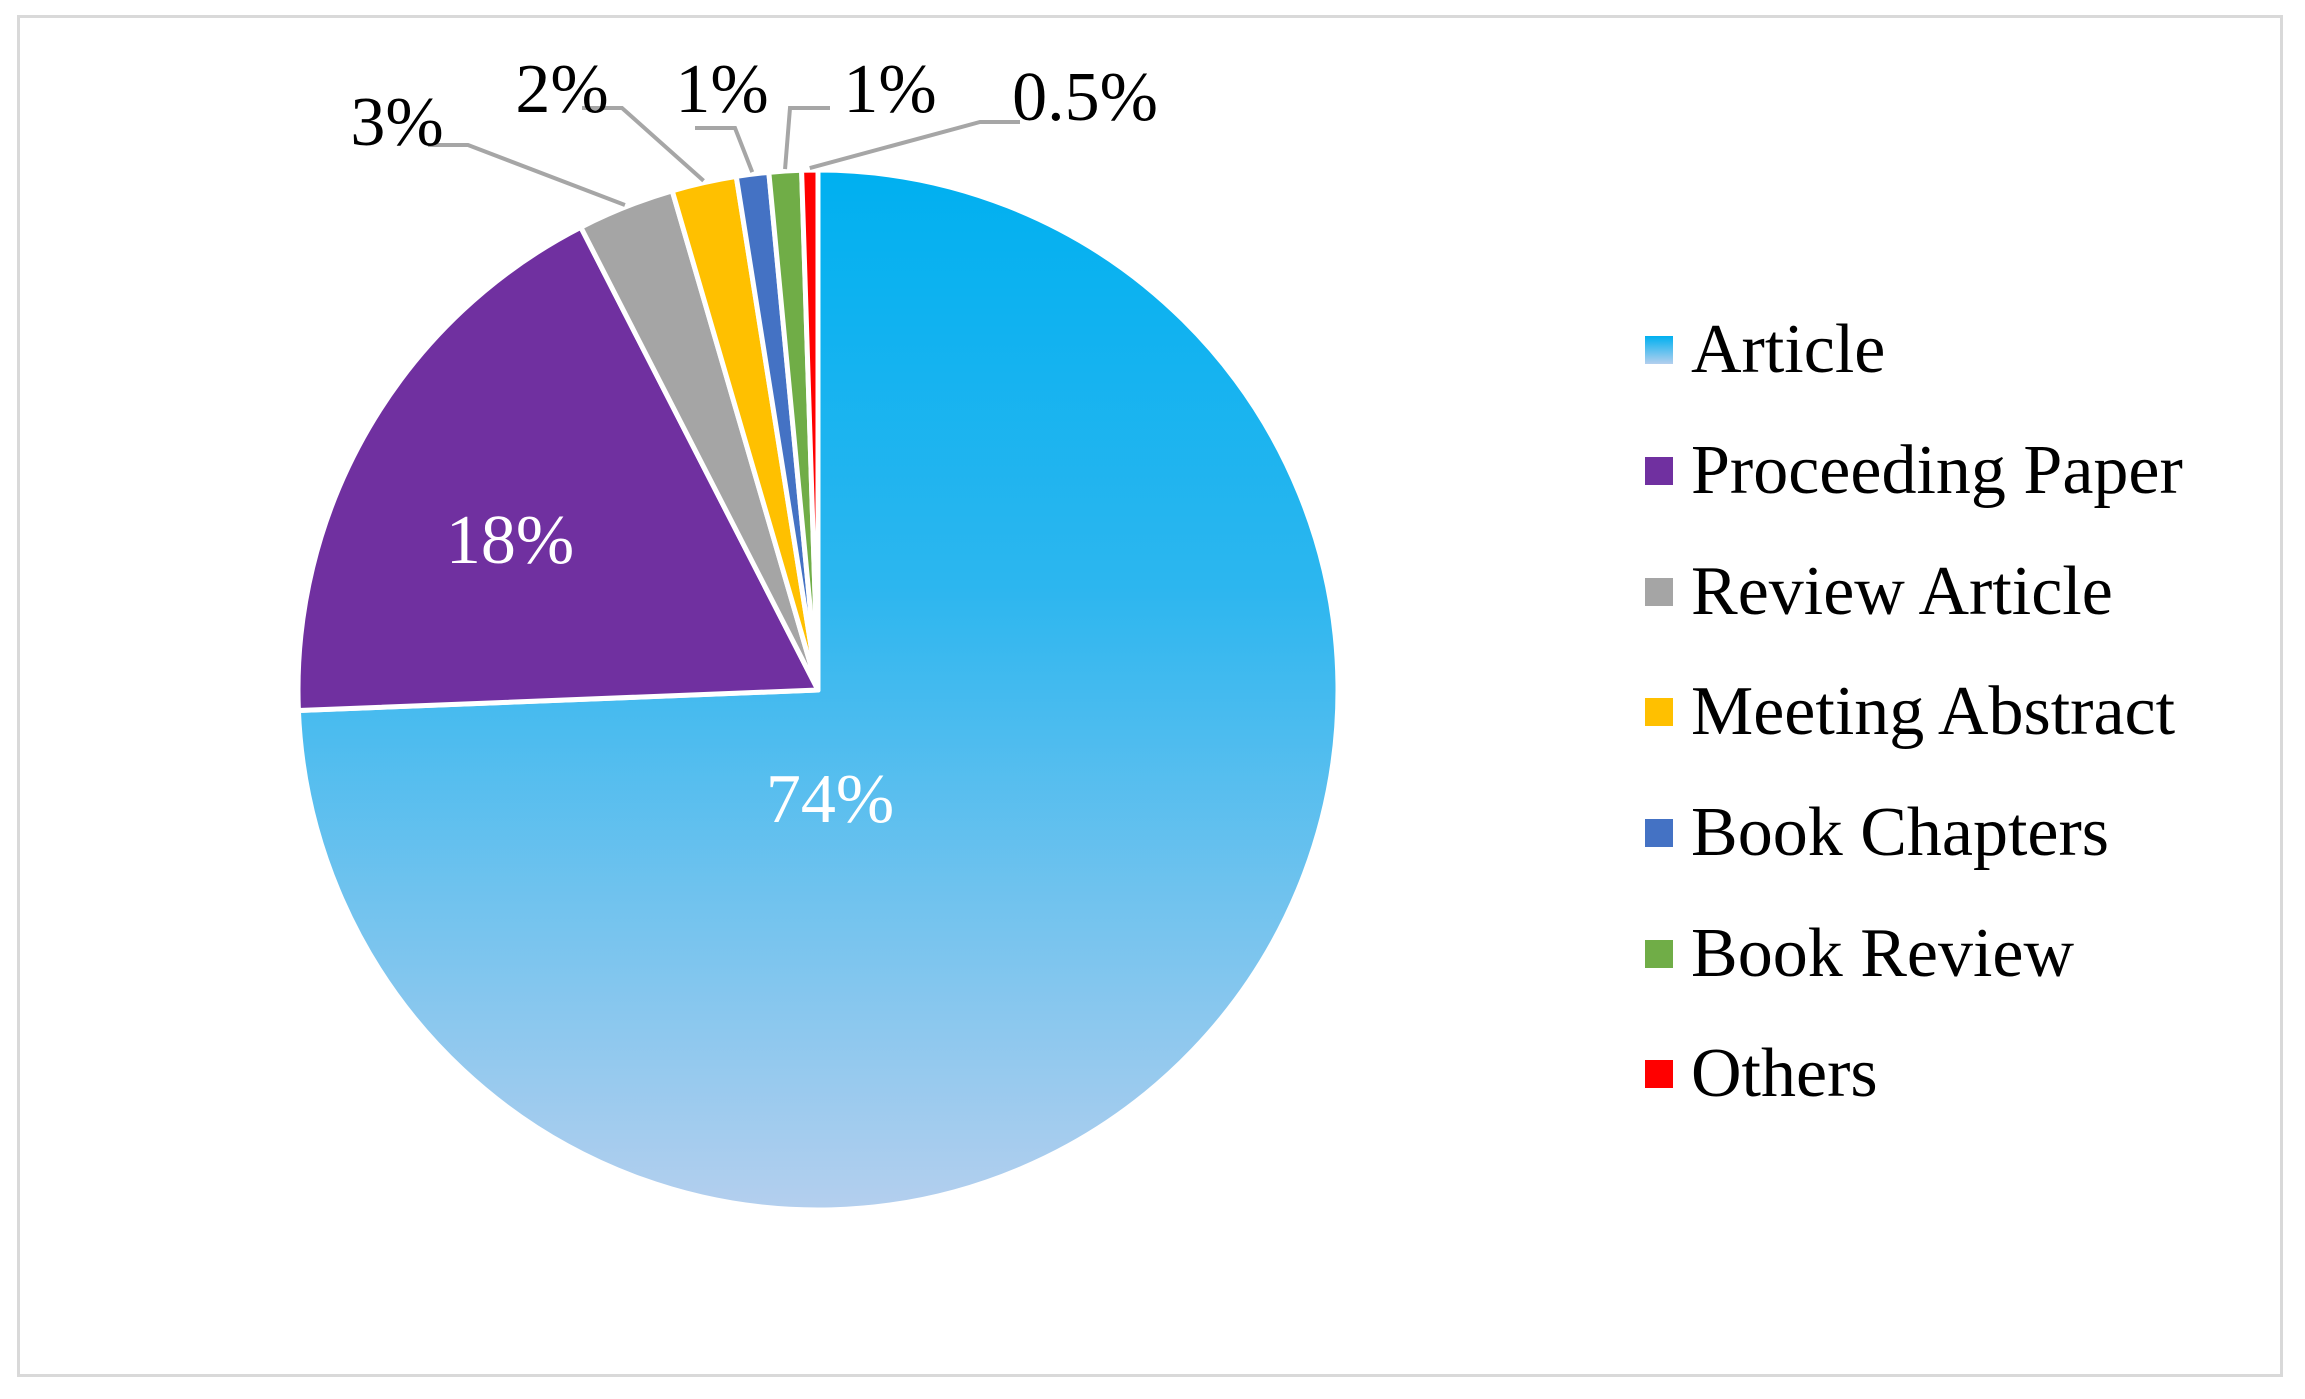  What do you see at coordinates (830, 799) in the screenshot?
I see `slice-label-article: 74%` at bounding box center [830, 799].